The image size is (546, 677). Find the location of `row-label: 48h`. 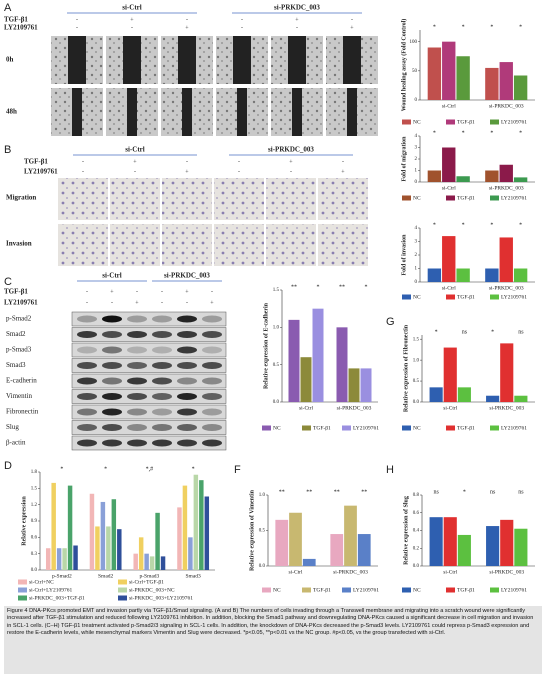

row-label: 48h is located at coordinates (11, 112).